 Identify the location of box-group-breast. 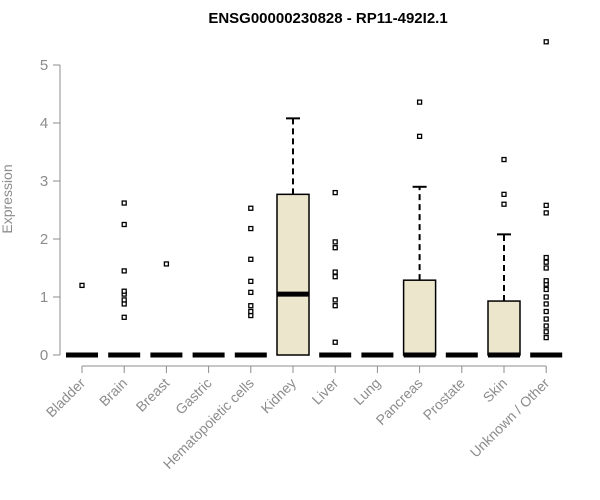
(166, 309).